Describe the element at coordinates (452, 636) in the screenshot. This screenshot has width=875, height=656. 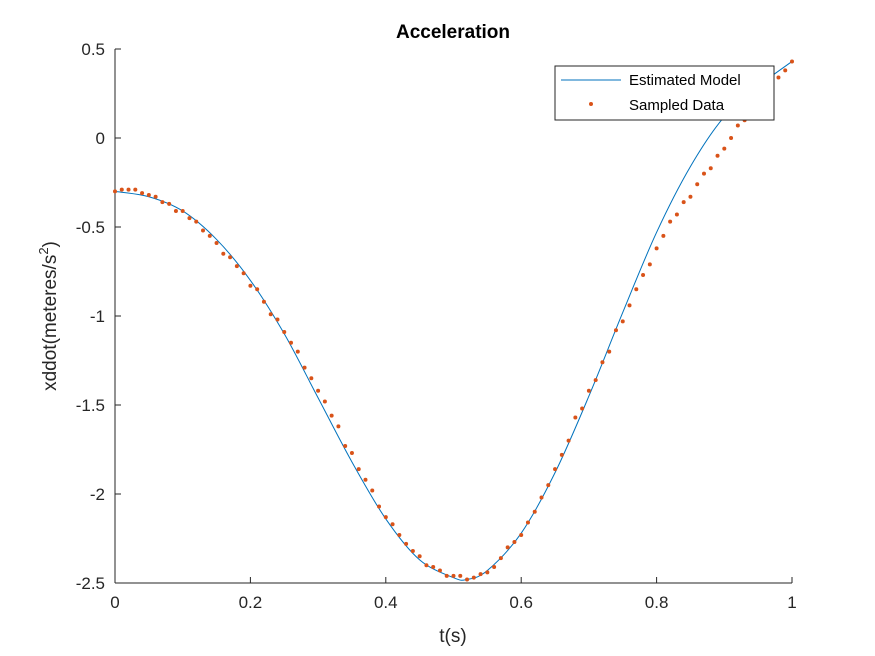
I see `x-axis-label: t(s)` at that location.